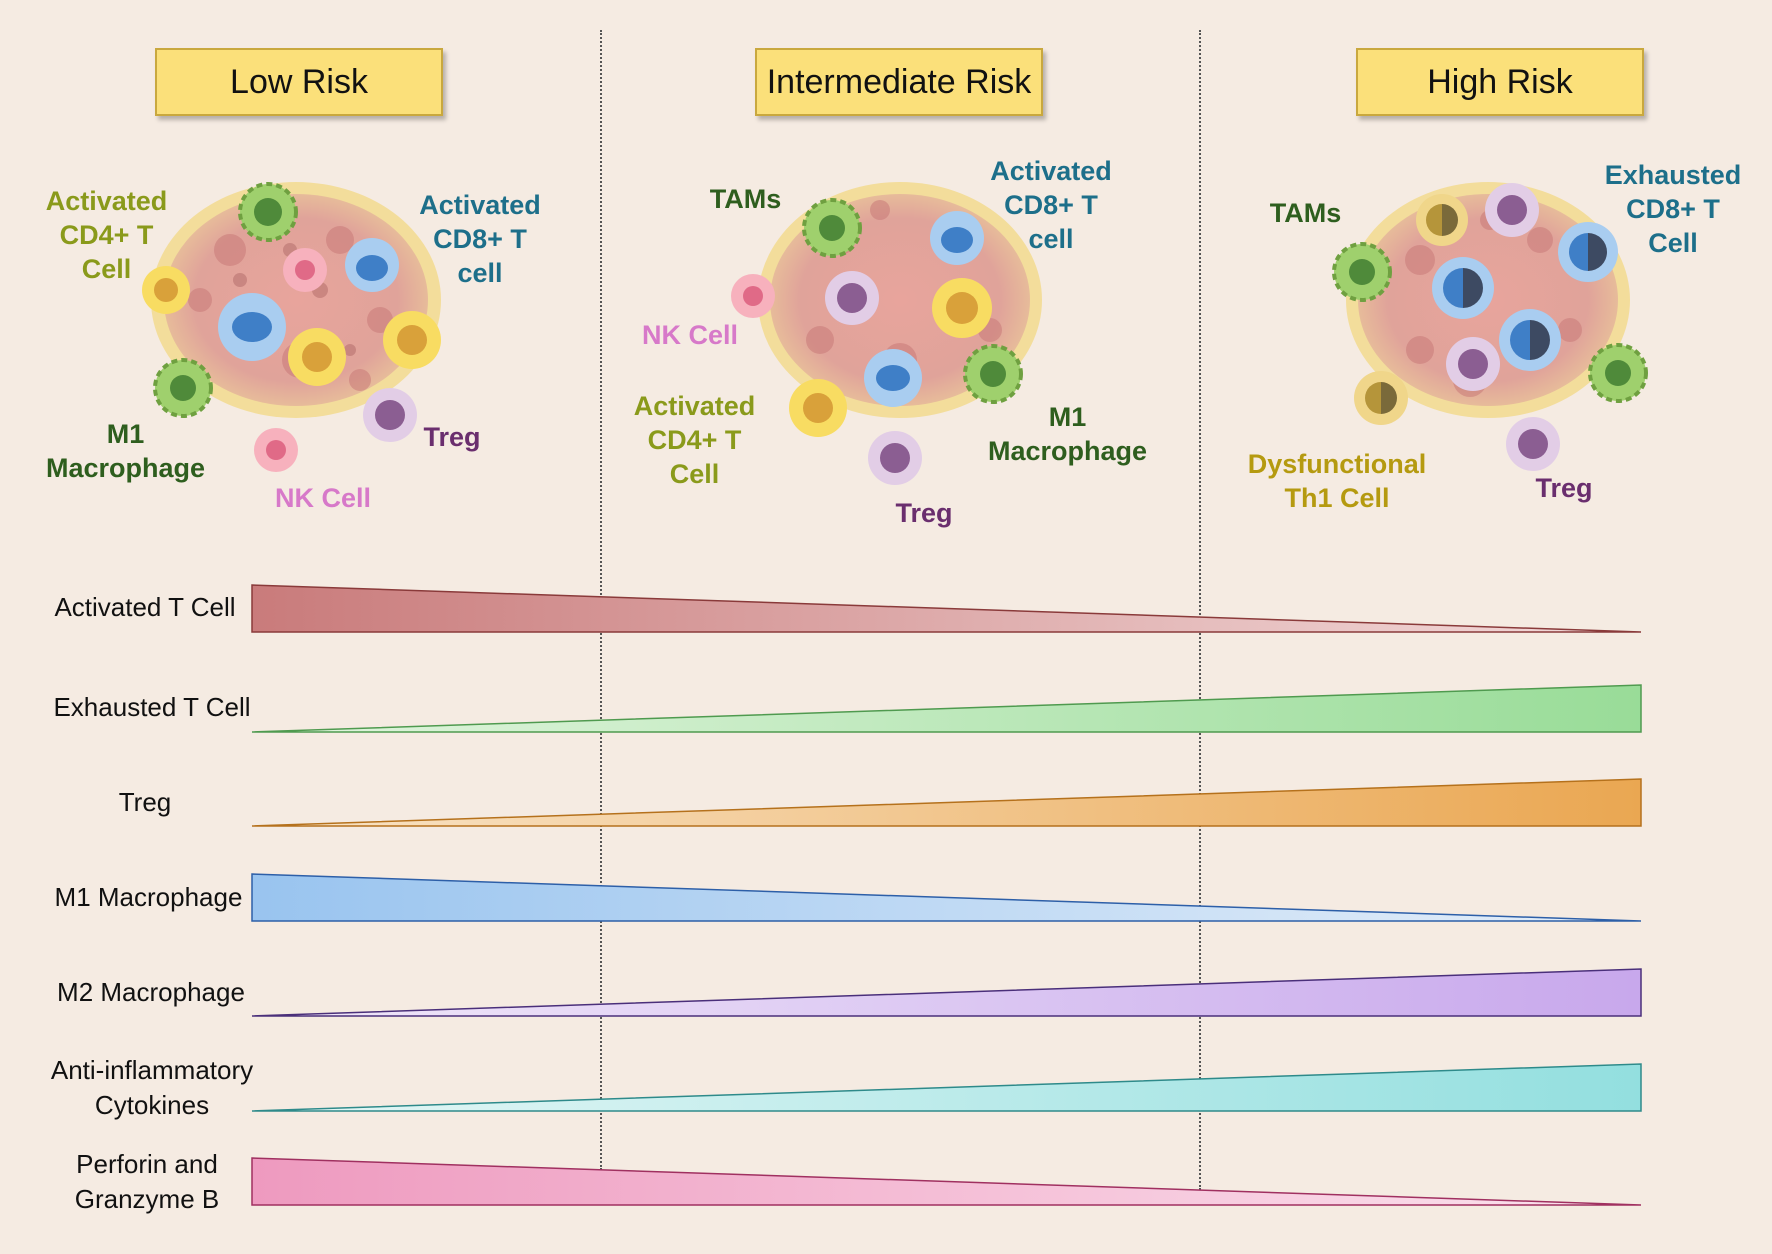 This screenshot has height=1254, width=1772. What do you see at coordinates (151, 992) in the screenshot?
I see `row-label-m2-macrophage: M2 Macrophage` at bounding box center [151, 992].